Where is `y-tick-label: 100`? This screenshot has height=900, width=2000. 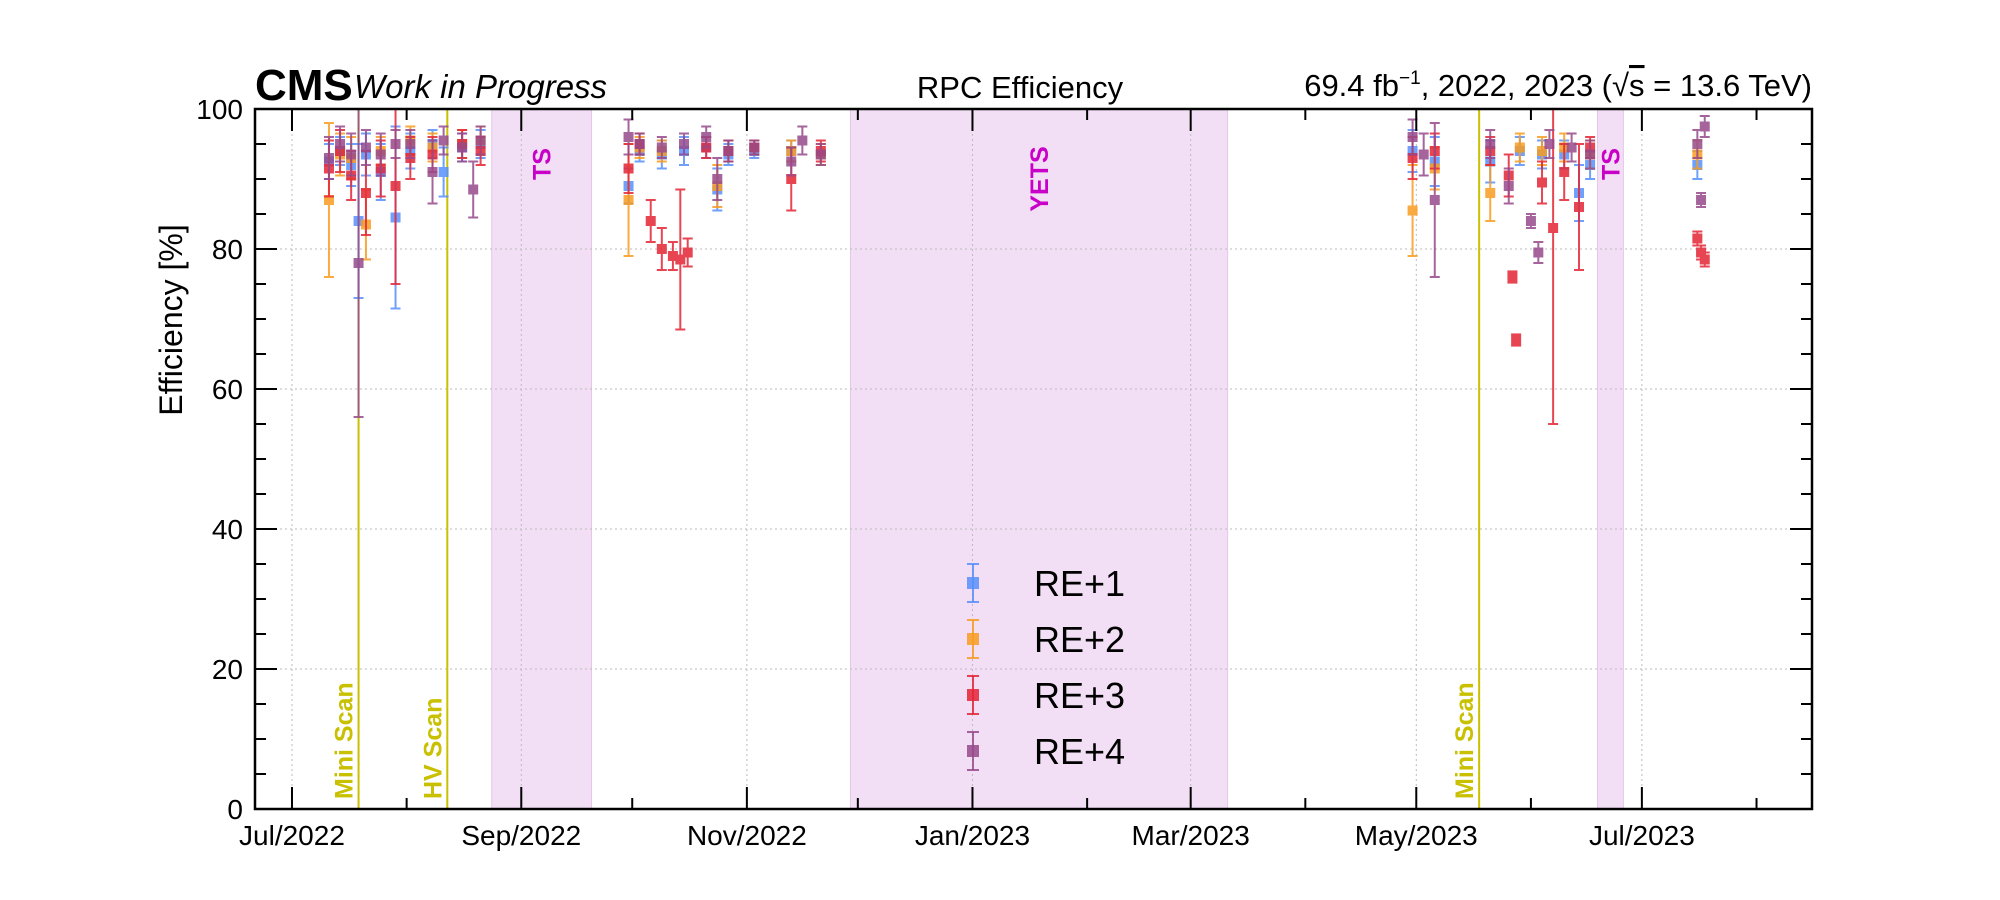
y-tick-label: 100 is located at coordinates (219, 109).